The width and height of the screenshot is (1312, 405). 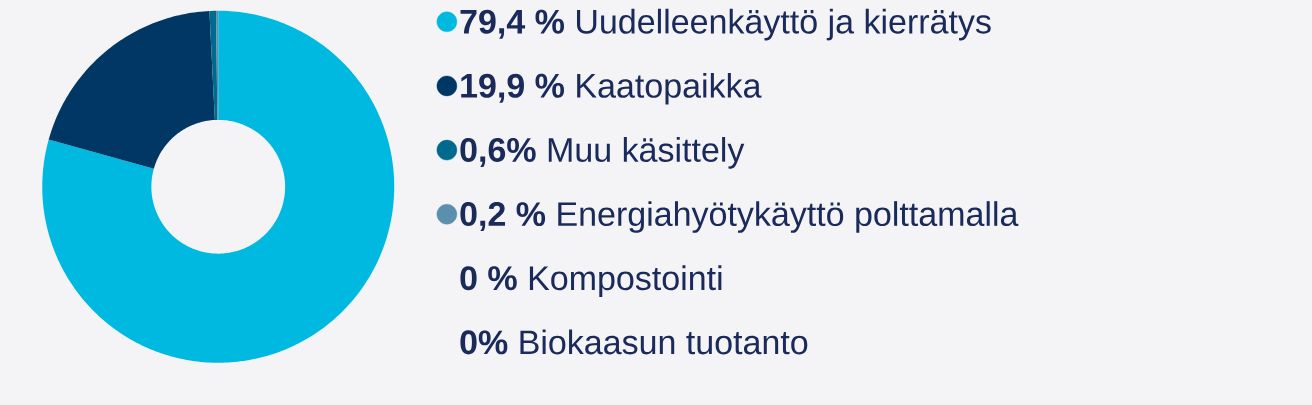 What do you see at coordinates (739, 217) in the screenshot?
I see `legend-label: 0,2 % Energiahyötykäyttö polttamalla` at bounding box center [739, 217].